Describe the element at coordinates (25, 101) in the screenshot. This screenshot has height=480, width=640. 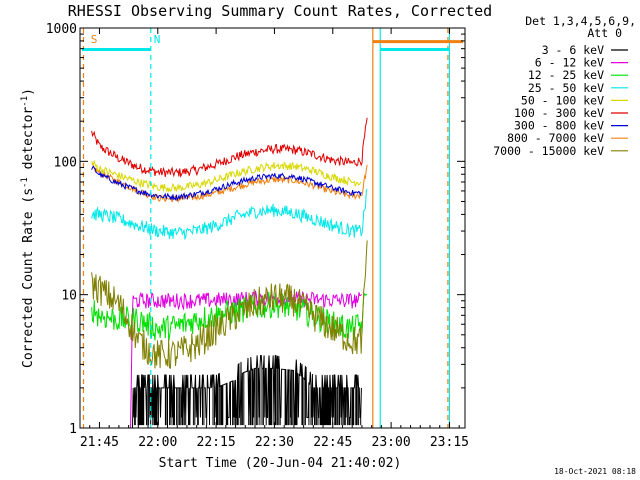
I see `y-axis-label-sup2: -1` at that location.